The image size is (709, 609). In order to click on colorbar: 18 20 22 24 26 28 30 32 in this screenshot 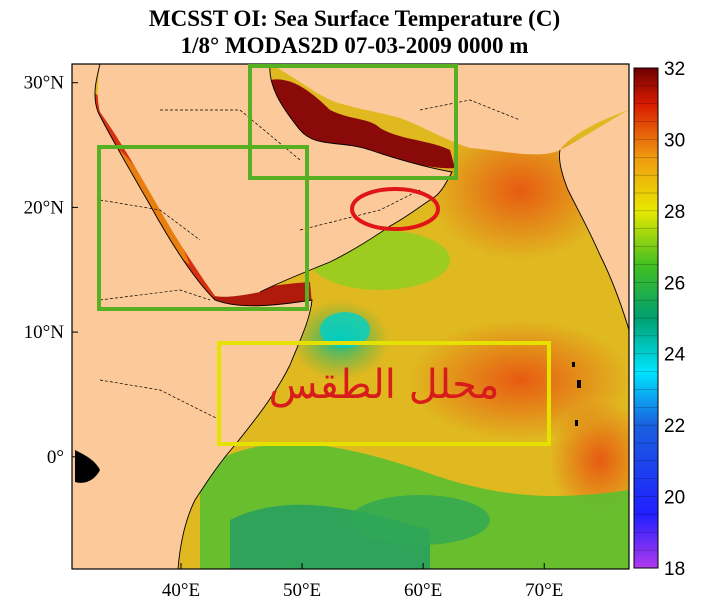, I will do `click(659, 319)`.